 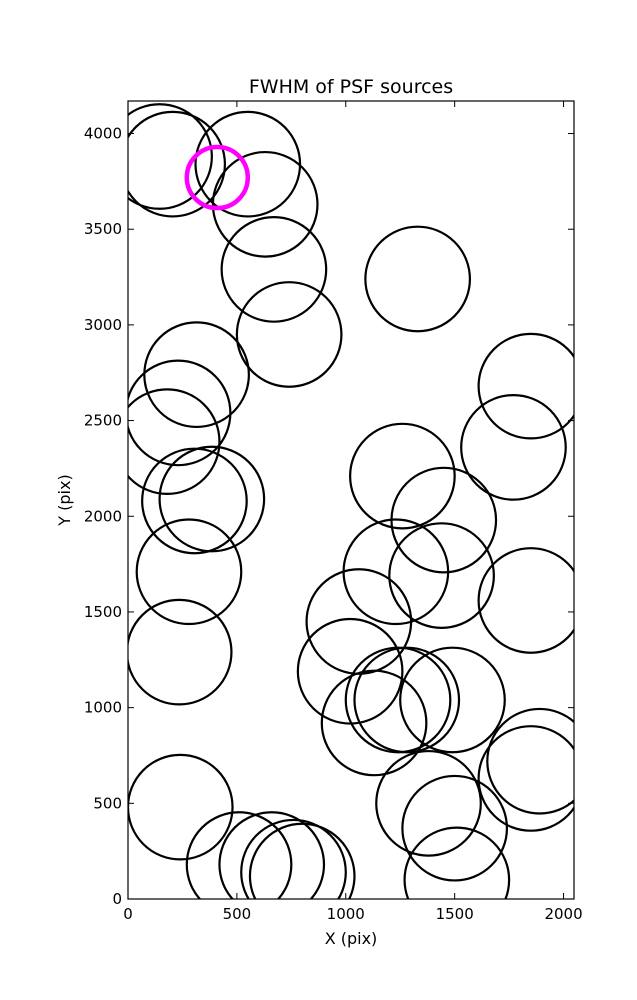 What do you see at coordinates (103, 421) in the screenshot?
I see `y-tick-label: 2500` at bounding box center [103, 421].